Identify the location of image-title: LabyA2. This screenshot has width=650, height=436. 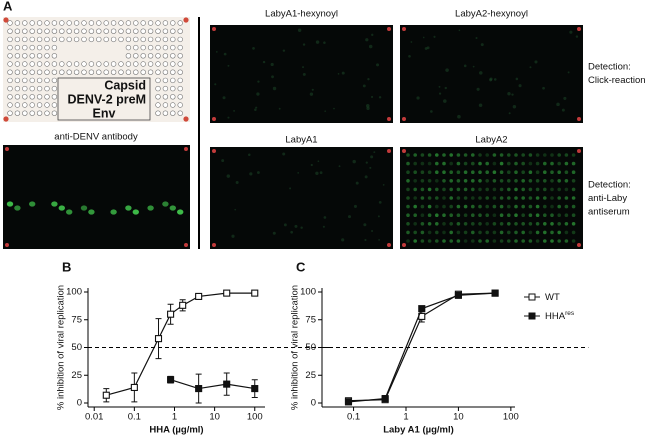
(491, 140).